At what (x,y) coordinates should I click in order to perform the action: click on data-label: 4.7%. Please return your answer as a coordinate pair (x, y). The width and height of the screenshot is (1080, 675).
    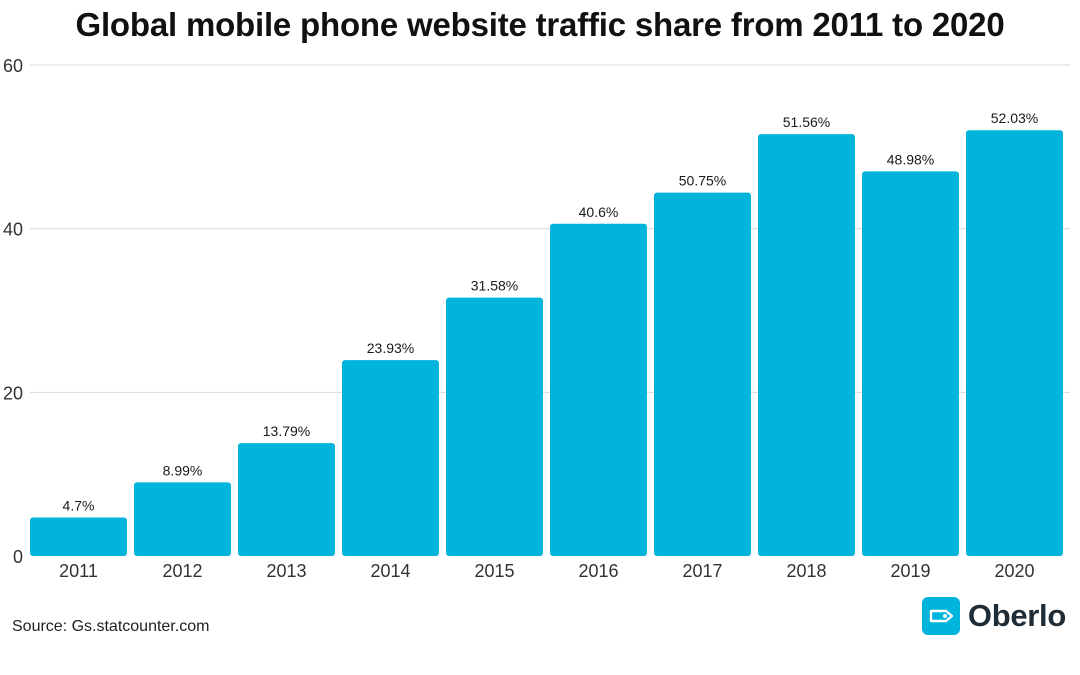
    Looking at the image, I should click on (79, 506).